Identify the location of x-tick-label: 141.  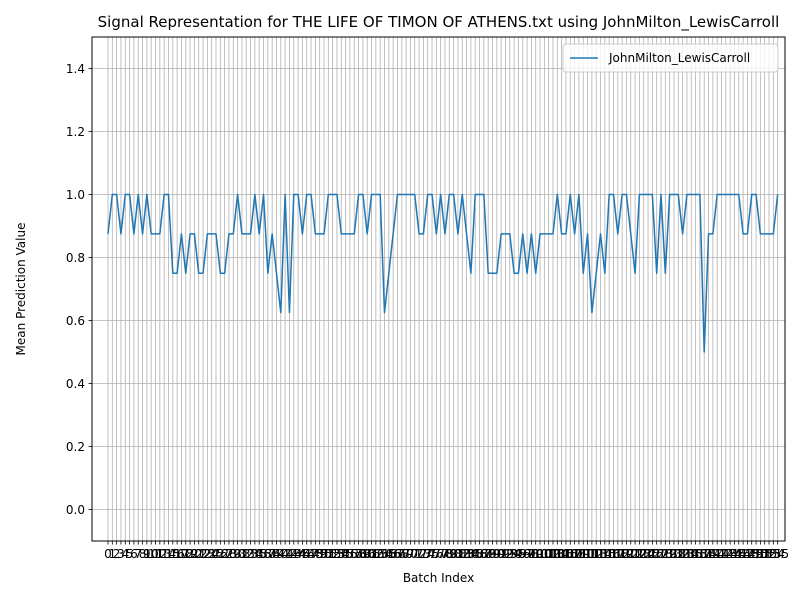
(717, 554).